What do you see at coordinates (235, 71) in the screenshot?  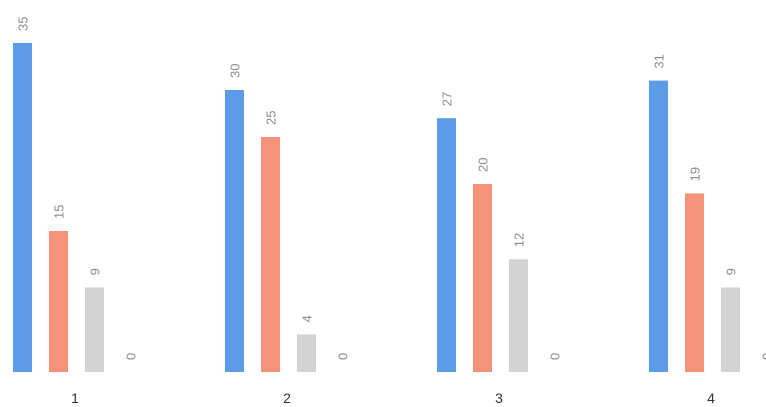 I see `data-label-s1-c2: 30` at bounding box center [235, 71].